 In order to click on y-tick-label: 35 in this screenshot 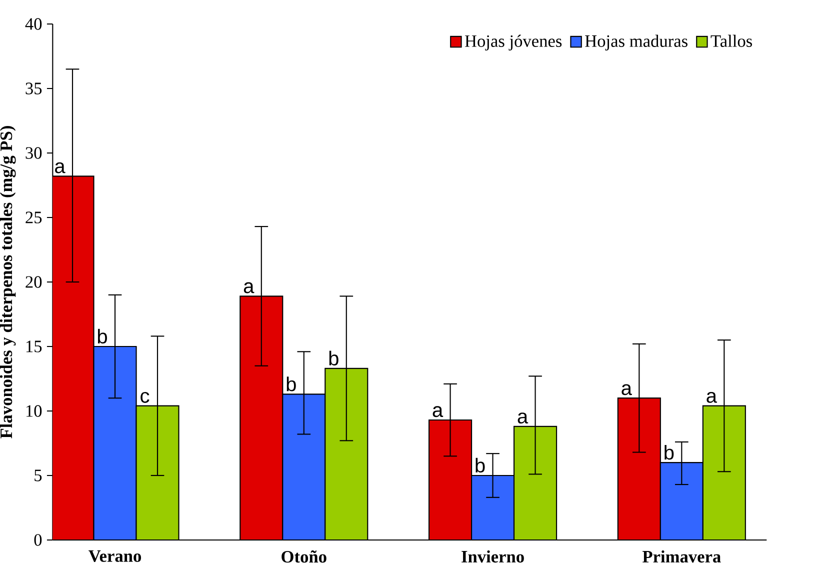, I will do `click(34, 88)`.